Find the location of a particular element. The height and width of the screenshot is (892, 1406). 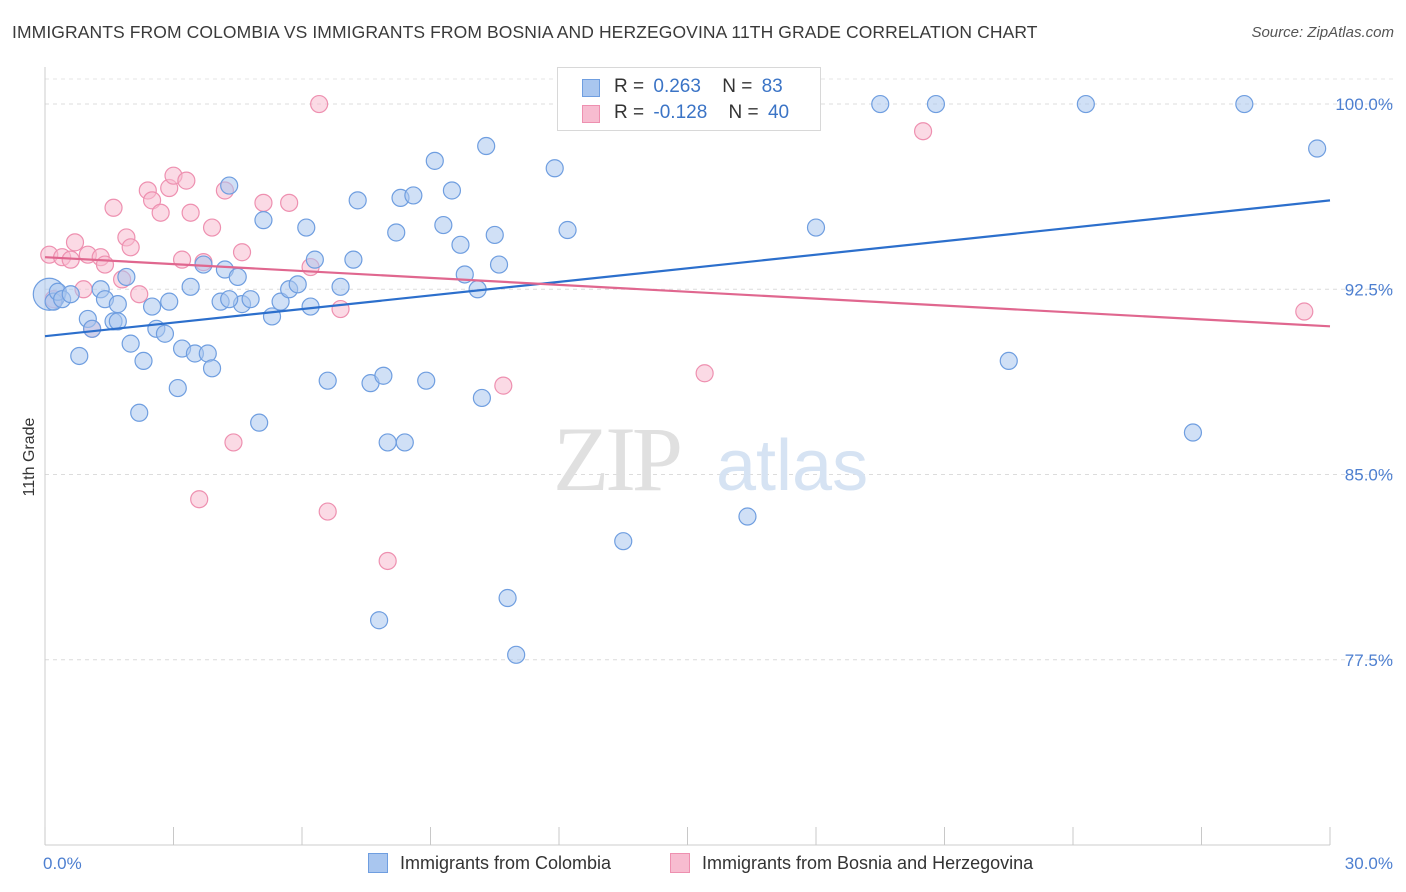

legend-swatch-bosnia is located at coordinates (680, 863).